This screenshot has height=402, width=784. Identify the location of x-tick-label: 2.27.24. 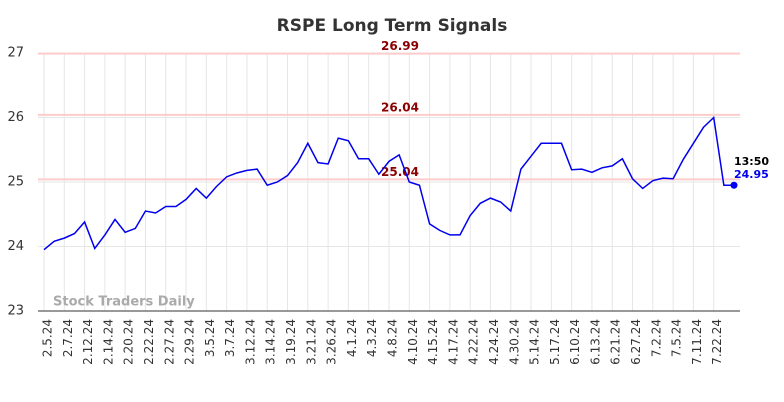
(169, 342).